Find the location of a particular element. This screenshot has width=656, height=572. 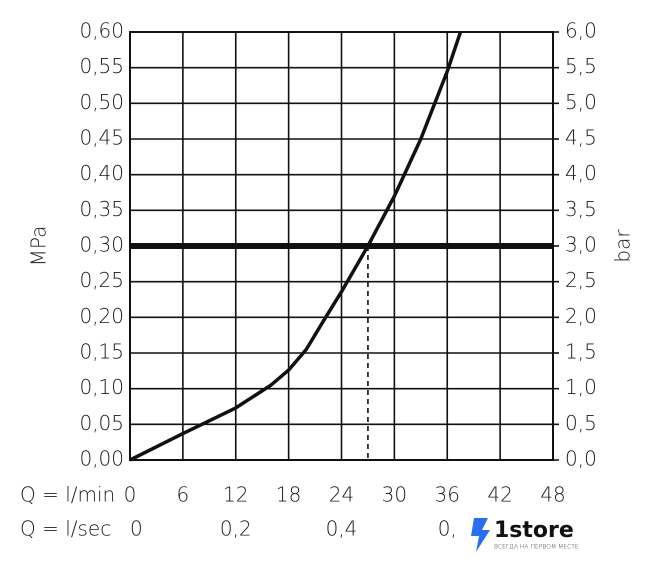

x-tick-label: 12 is located at coordinates (235, 495).